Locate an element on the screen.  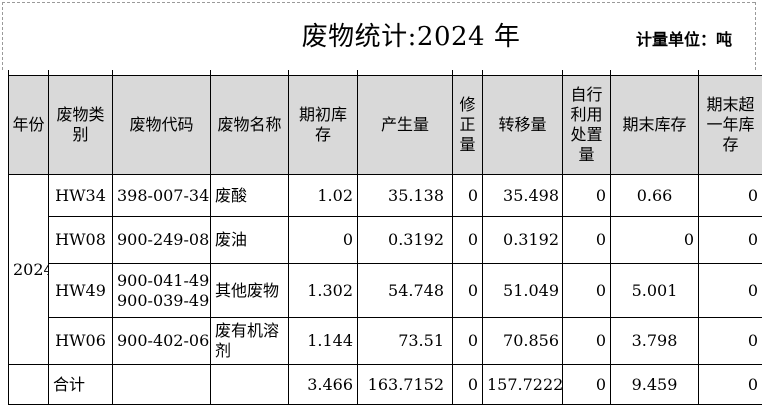
transferred-cell: 0.3192 is located at coordinates (522, 240).